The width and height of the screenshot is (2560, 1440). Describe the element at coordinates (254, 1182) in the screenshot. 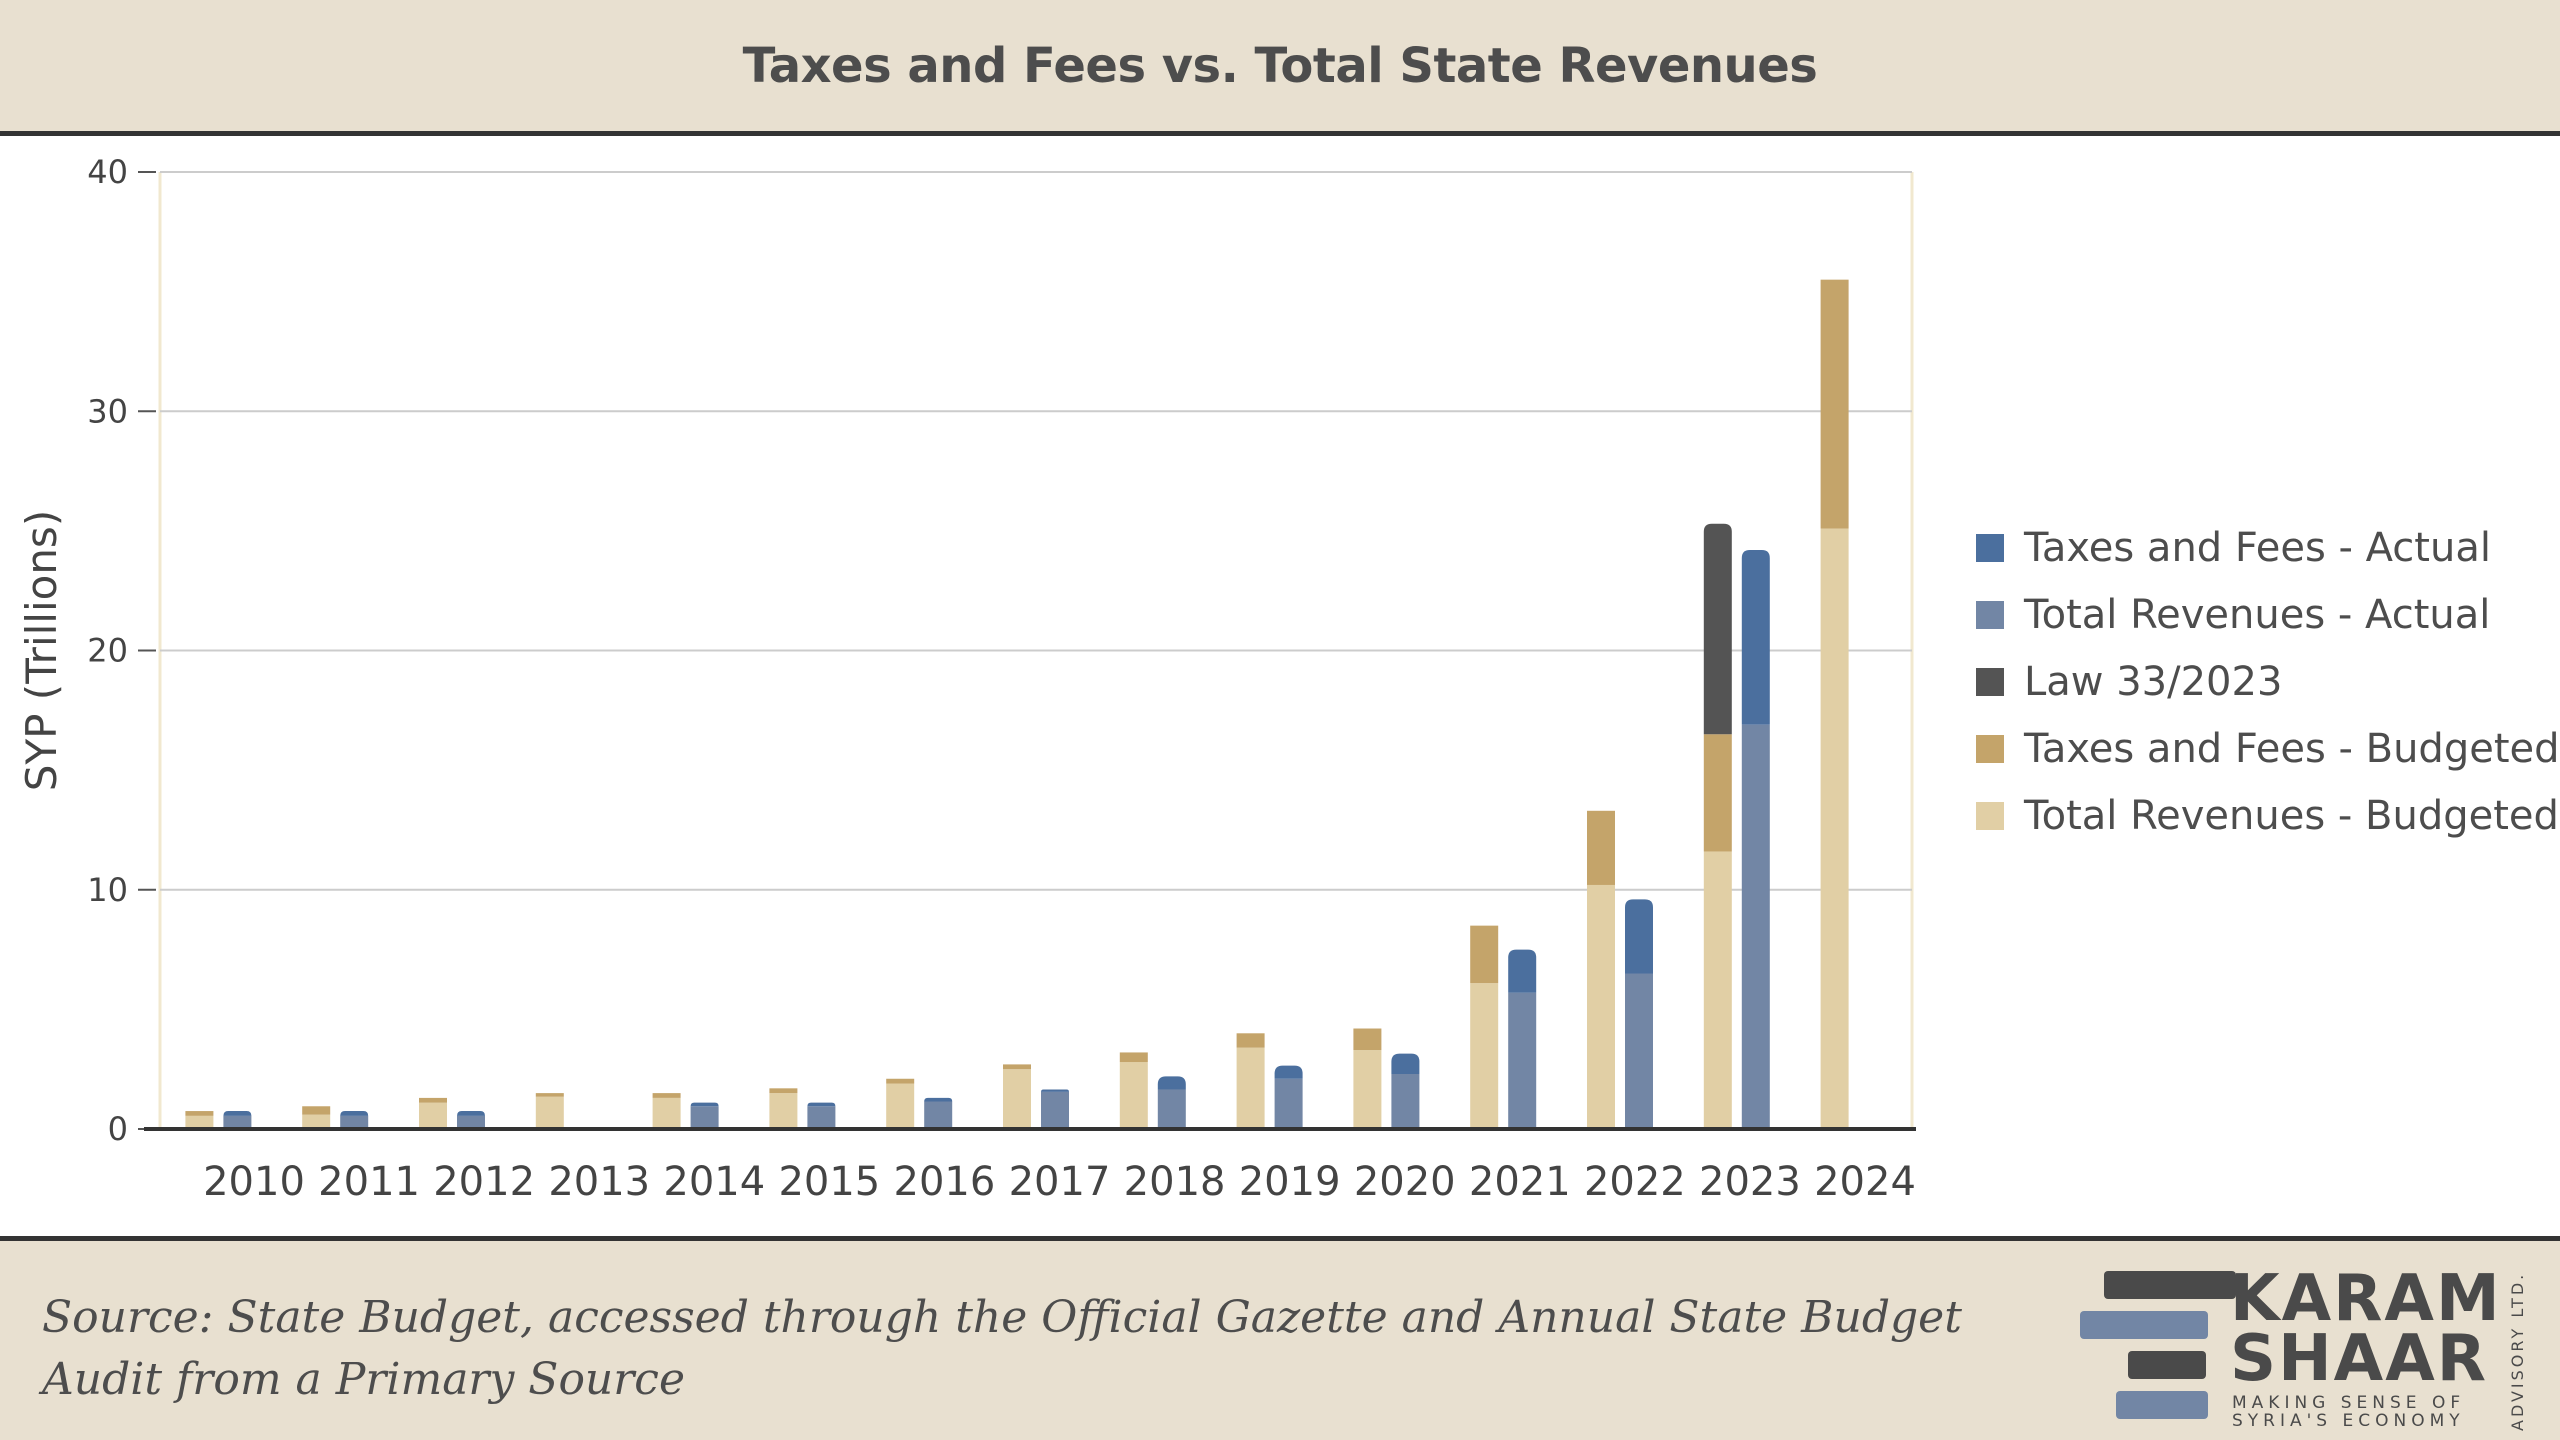

I see `x-tick-label-2010: 2010` at that location.